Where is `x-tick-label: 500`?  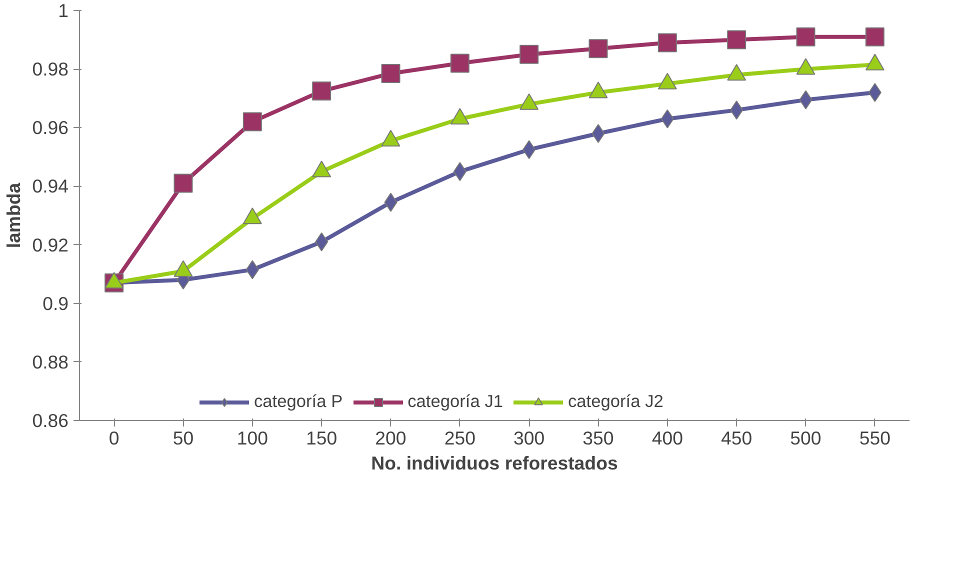
x-tick-label: 500 is located at coordinates (806, 438).